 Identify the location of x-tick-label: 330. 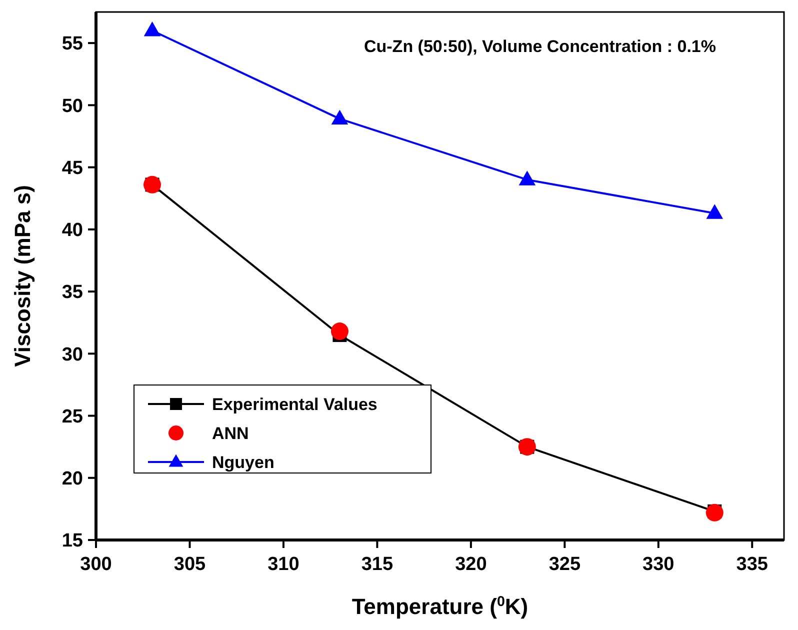
(658, 564).